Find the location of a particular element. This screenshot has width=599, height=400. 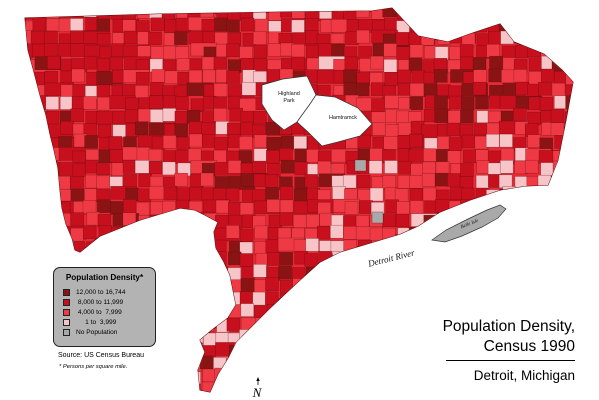

belle-isle is located at coordinates (469, 223).